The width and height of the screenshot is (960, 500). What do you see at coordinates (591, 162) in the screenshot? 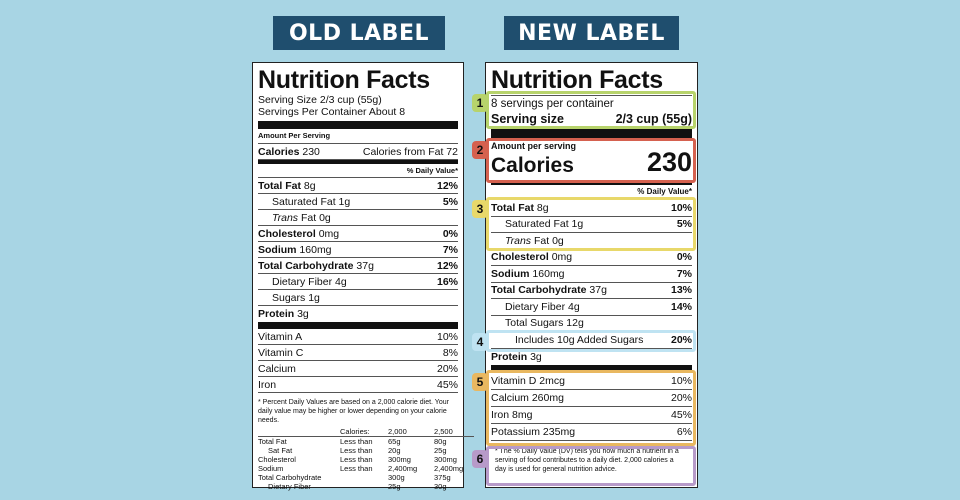
I see `new-calories-row: Calories 230` at bounding box center [591, 162].